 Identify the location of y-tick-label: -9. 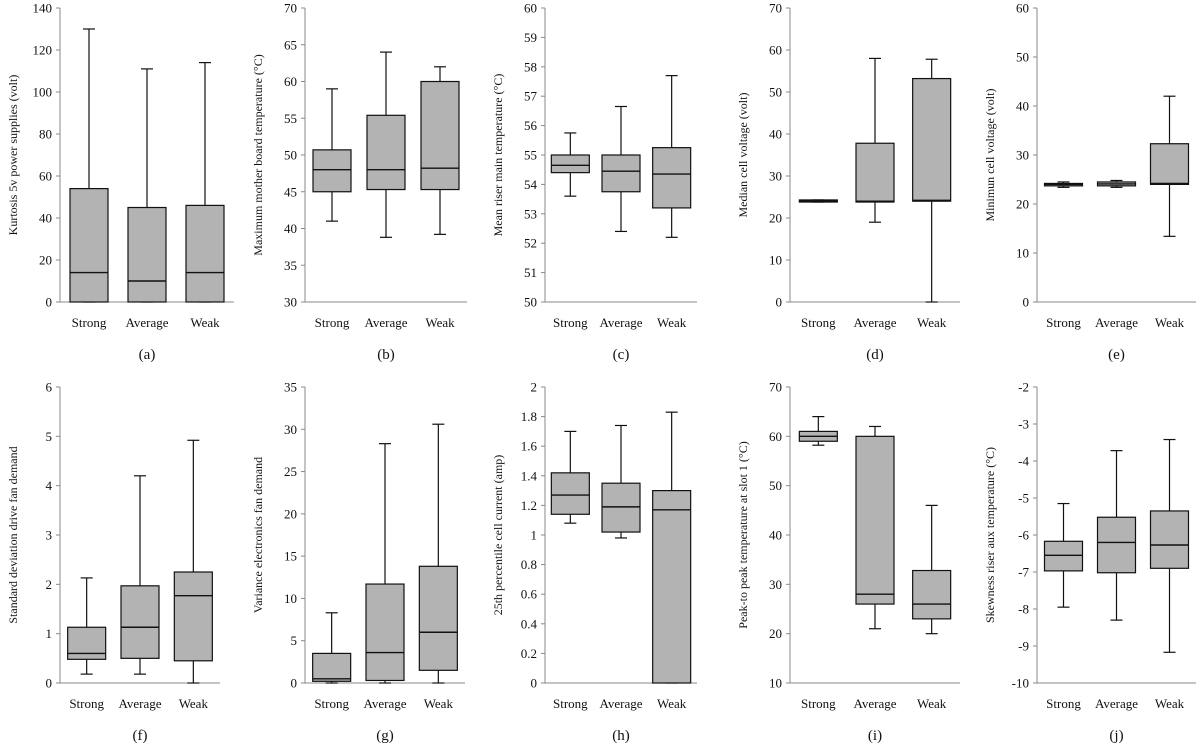
(1023, 646).